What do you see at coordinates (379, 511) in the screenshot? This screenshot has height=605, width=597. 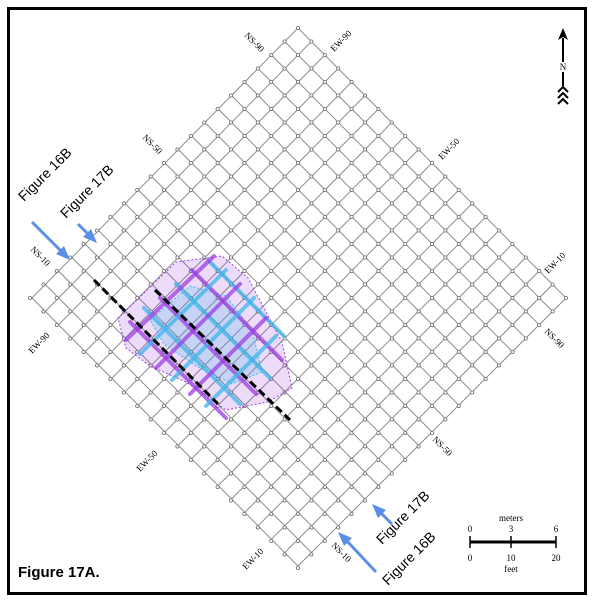 I see `fig17b-bottom-arrowhead` at bounding box center [379, 511].